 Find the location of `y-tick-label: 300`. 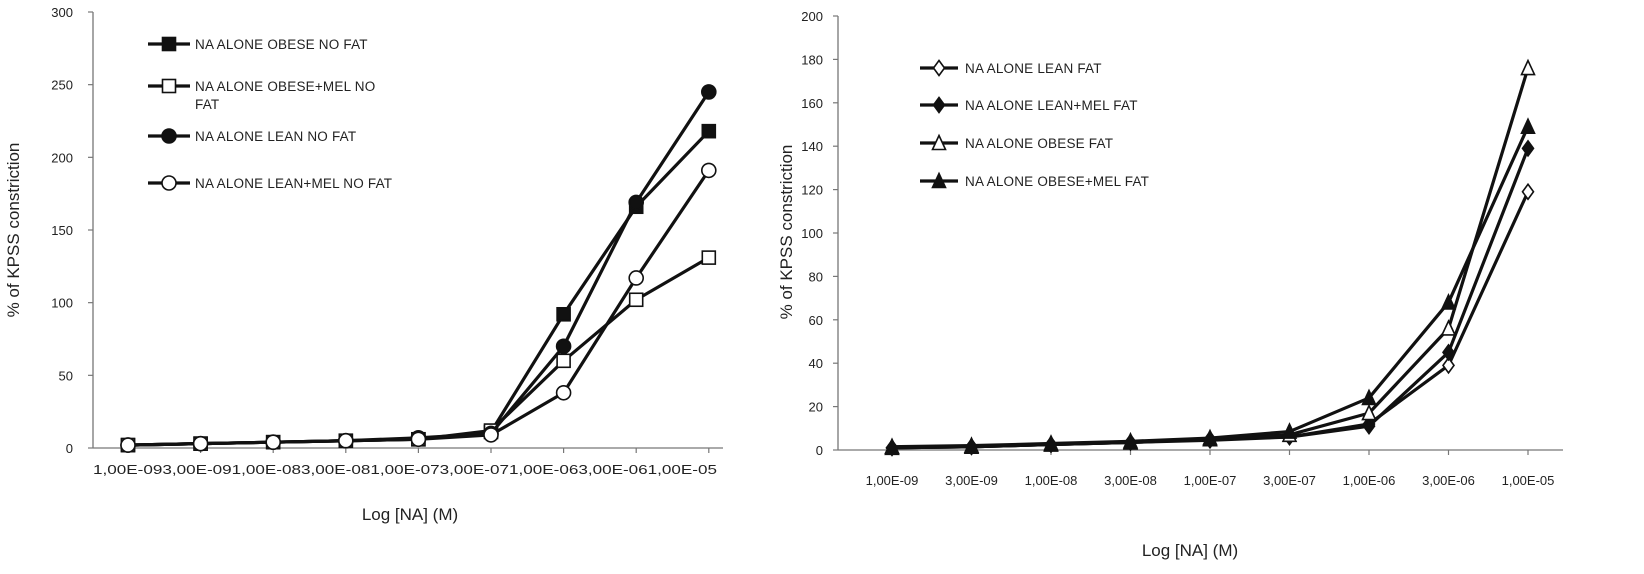

y-tick-label: 300 is located at coordinates (62, 12).